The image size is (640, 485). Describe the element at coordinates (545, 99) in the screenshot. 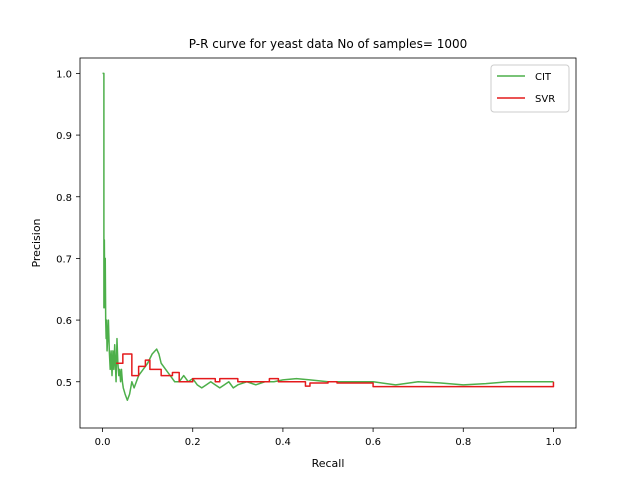

I see `legend-label-svr: SVR` at that location.